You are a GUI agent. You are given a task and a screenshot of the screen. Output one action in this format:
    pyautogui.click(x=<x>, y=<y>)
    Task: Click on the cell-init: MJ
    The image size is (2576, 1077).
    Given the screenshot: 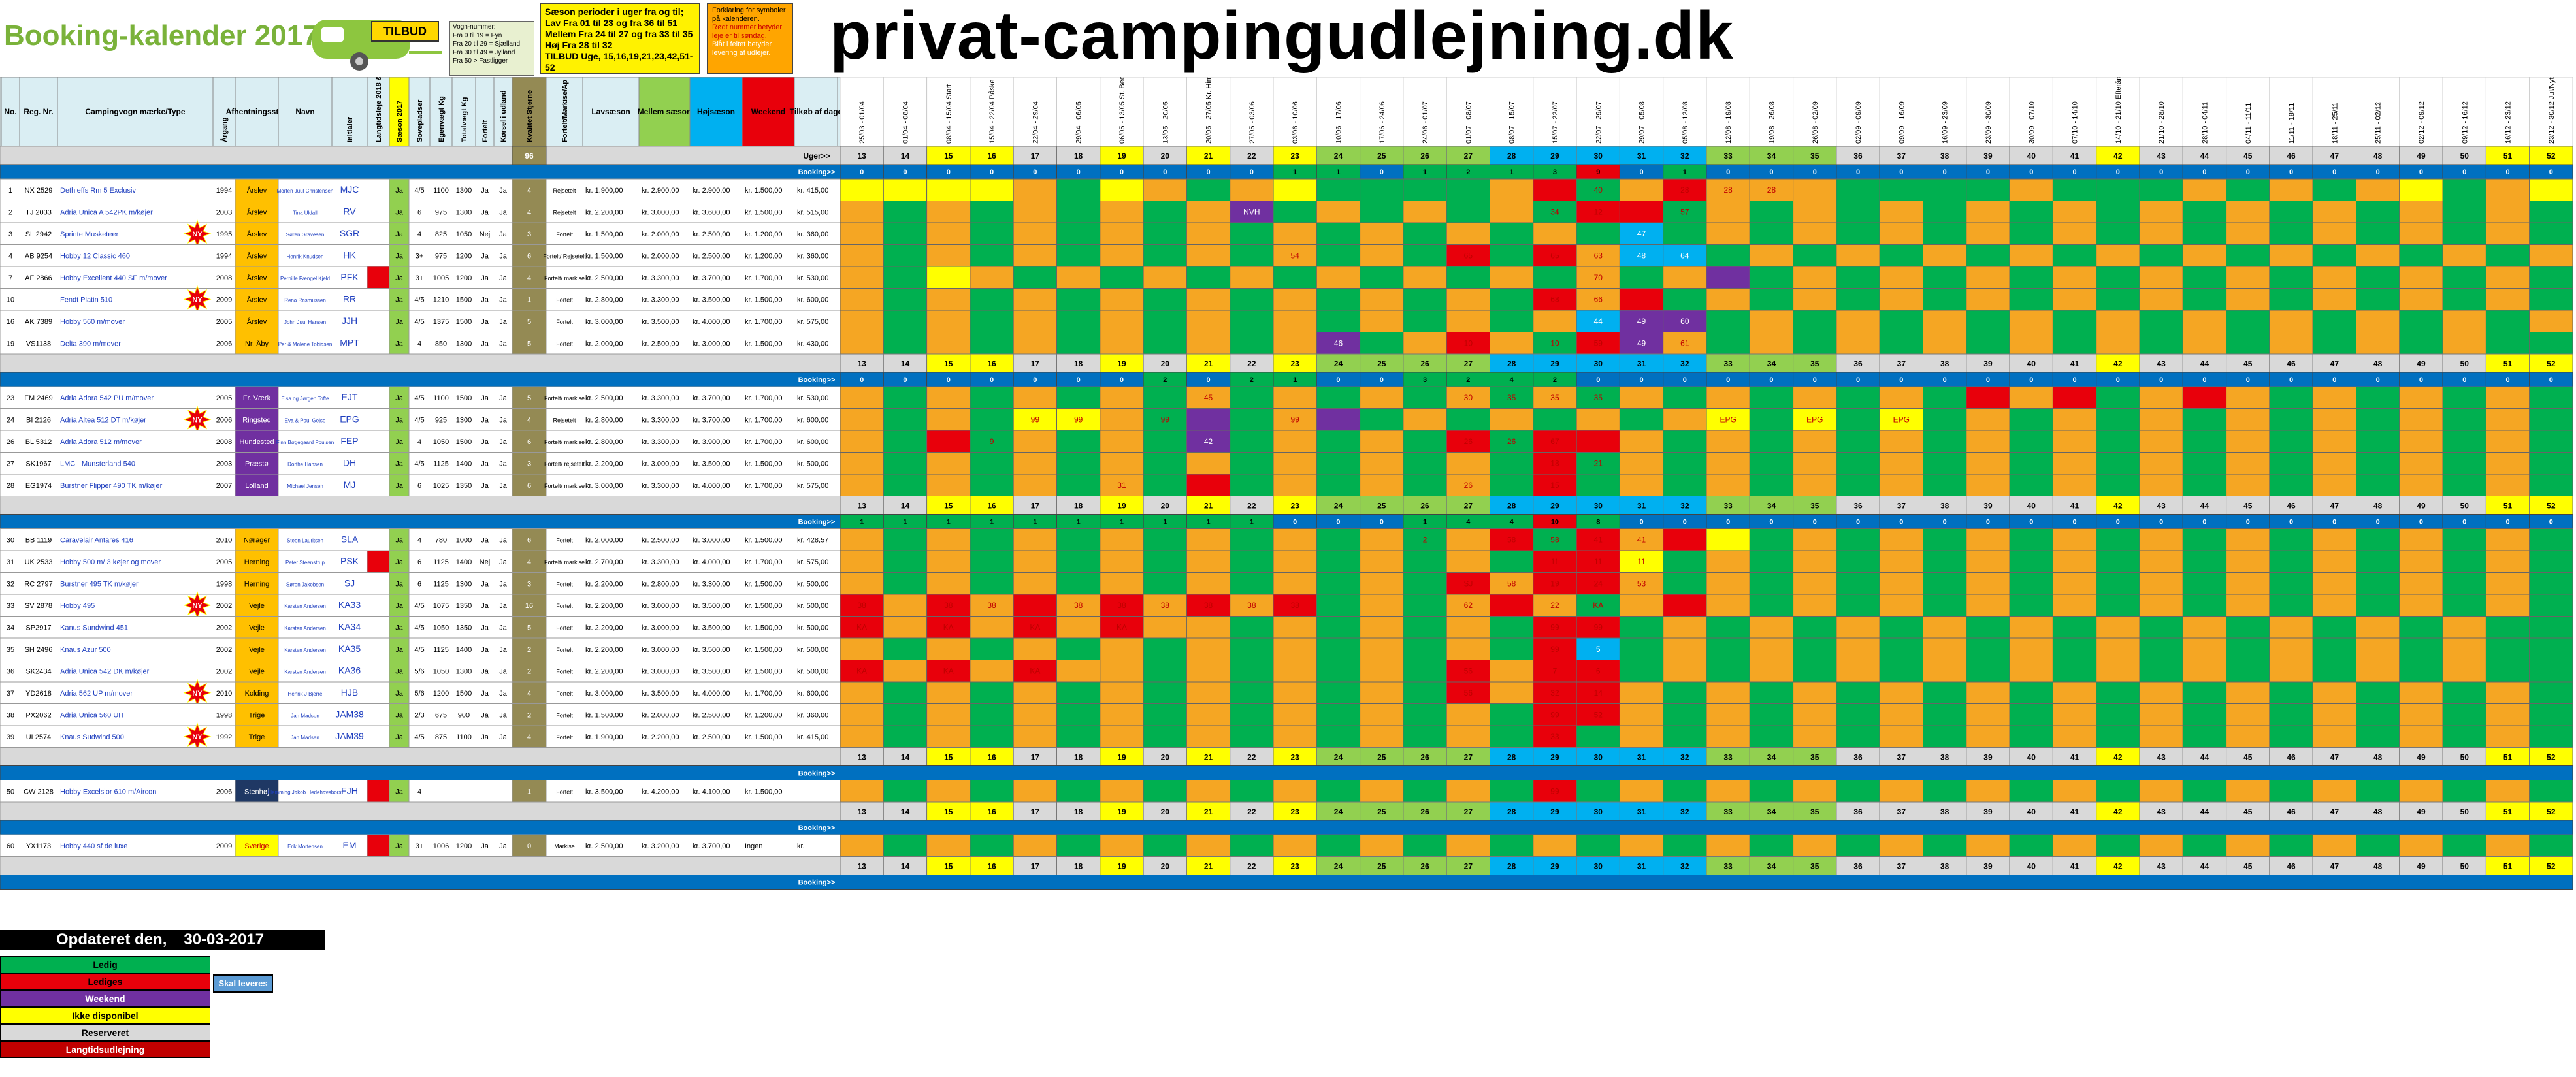 What is the action you would take?
    pyautogui.click(x=350, y=484)
    